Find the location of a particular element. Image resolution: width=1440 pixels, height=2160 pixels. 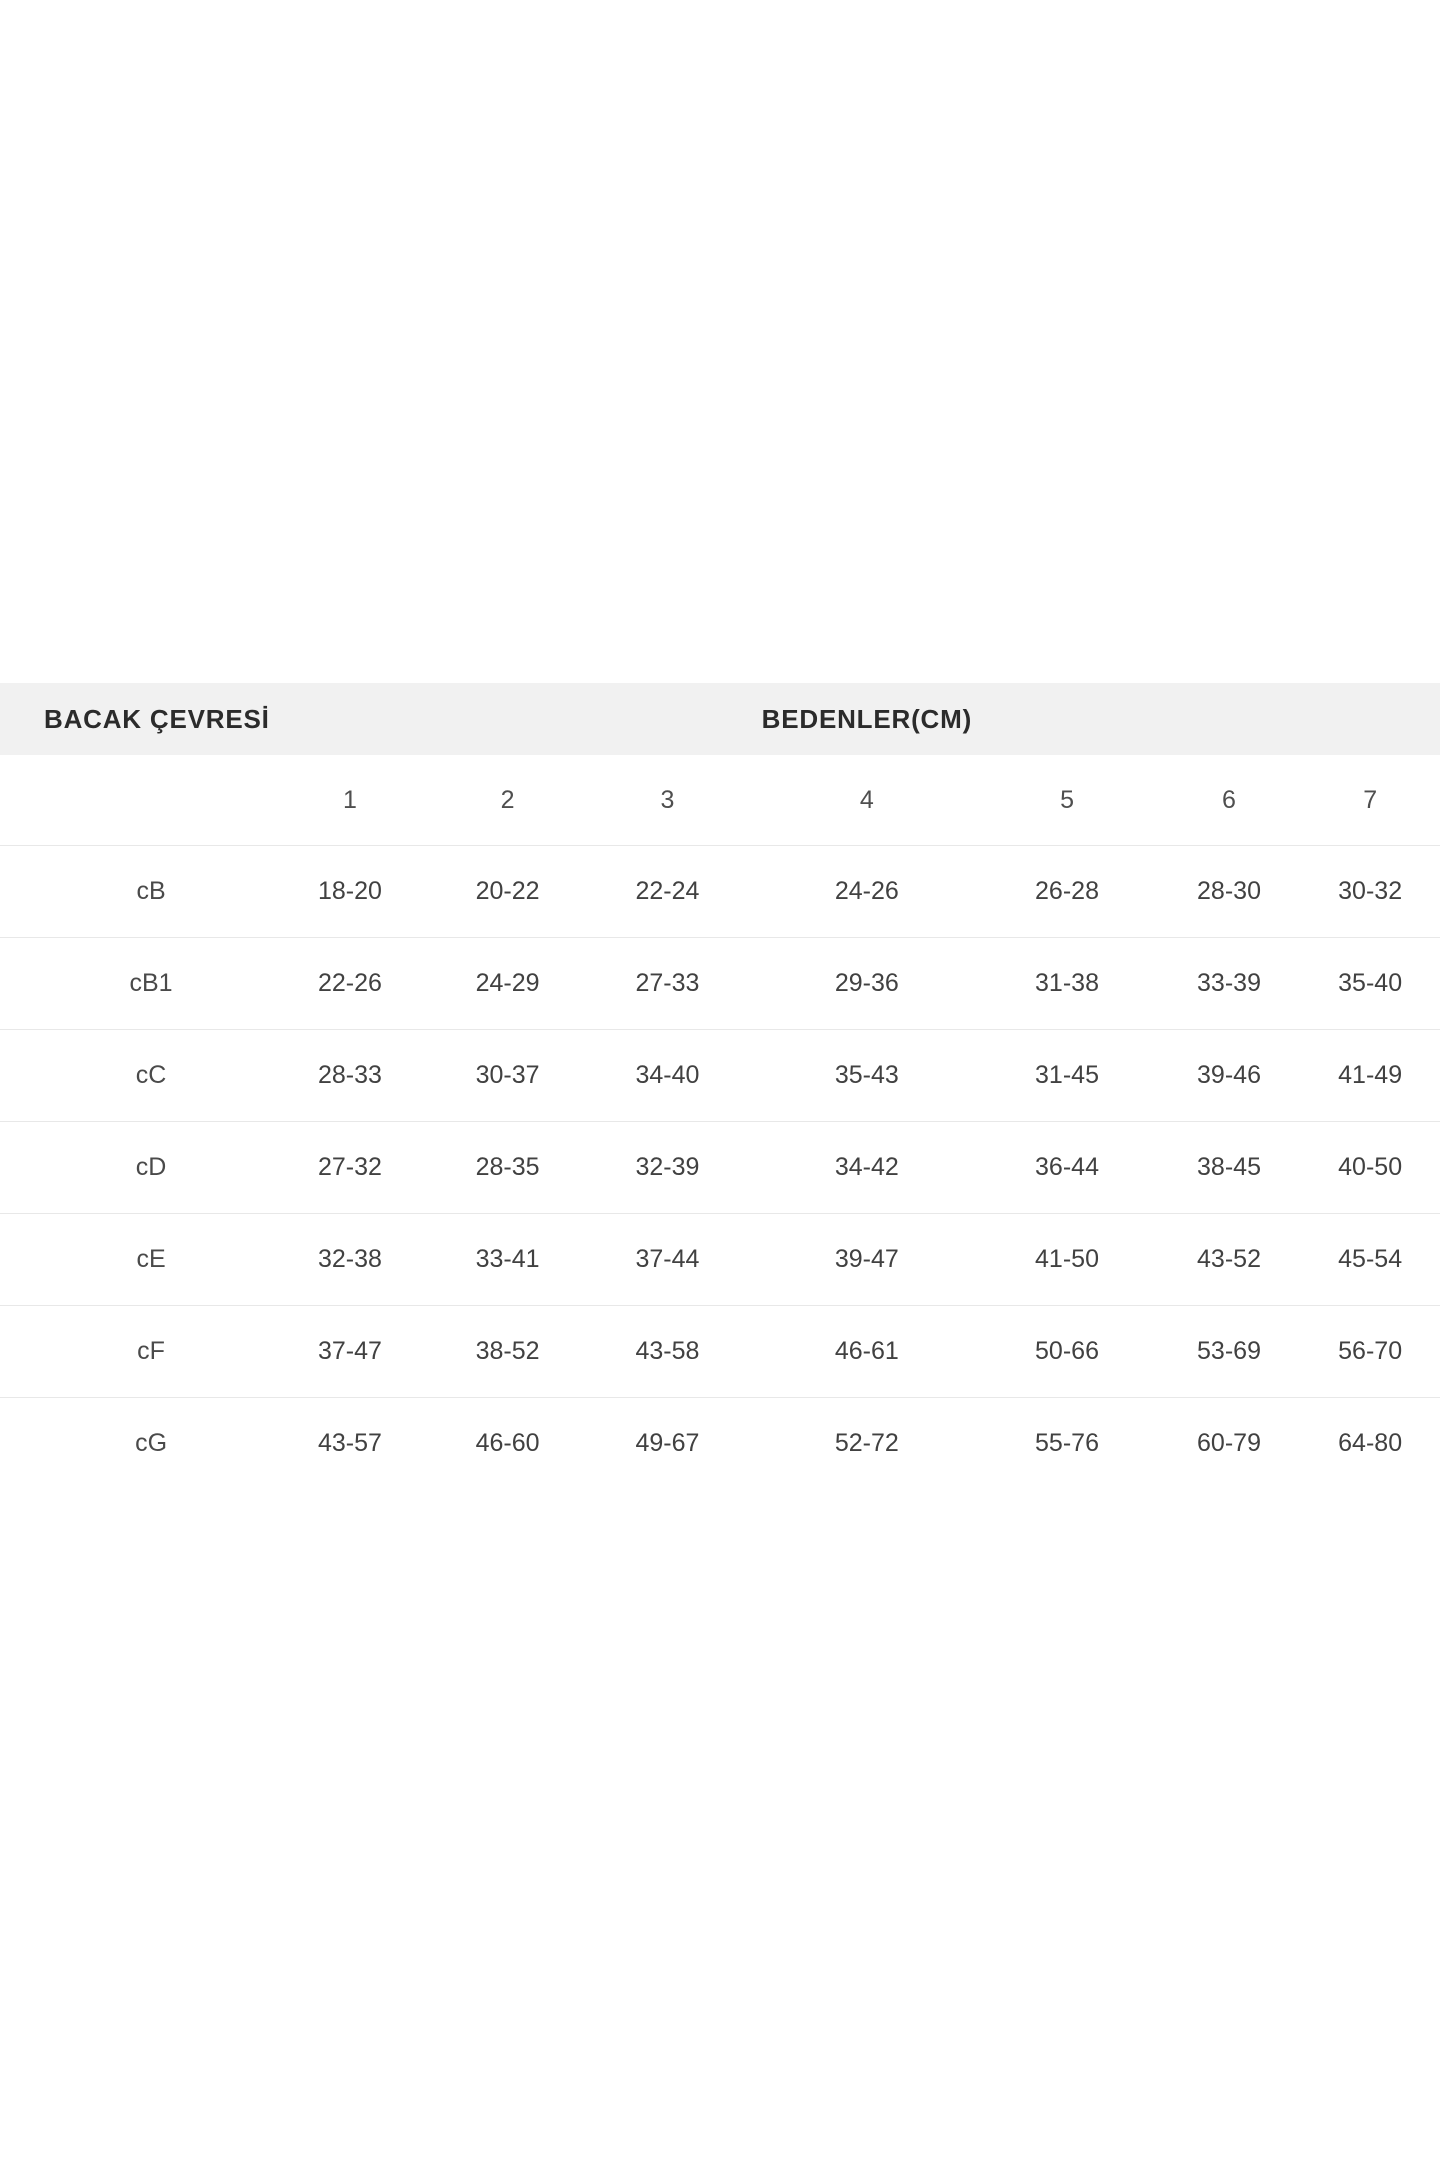

size-number-row: 1 2 3 4 5 6 7 is located at coordinates (720, 800).